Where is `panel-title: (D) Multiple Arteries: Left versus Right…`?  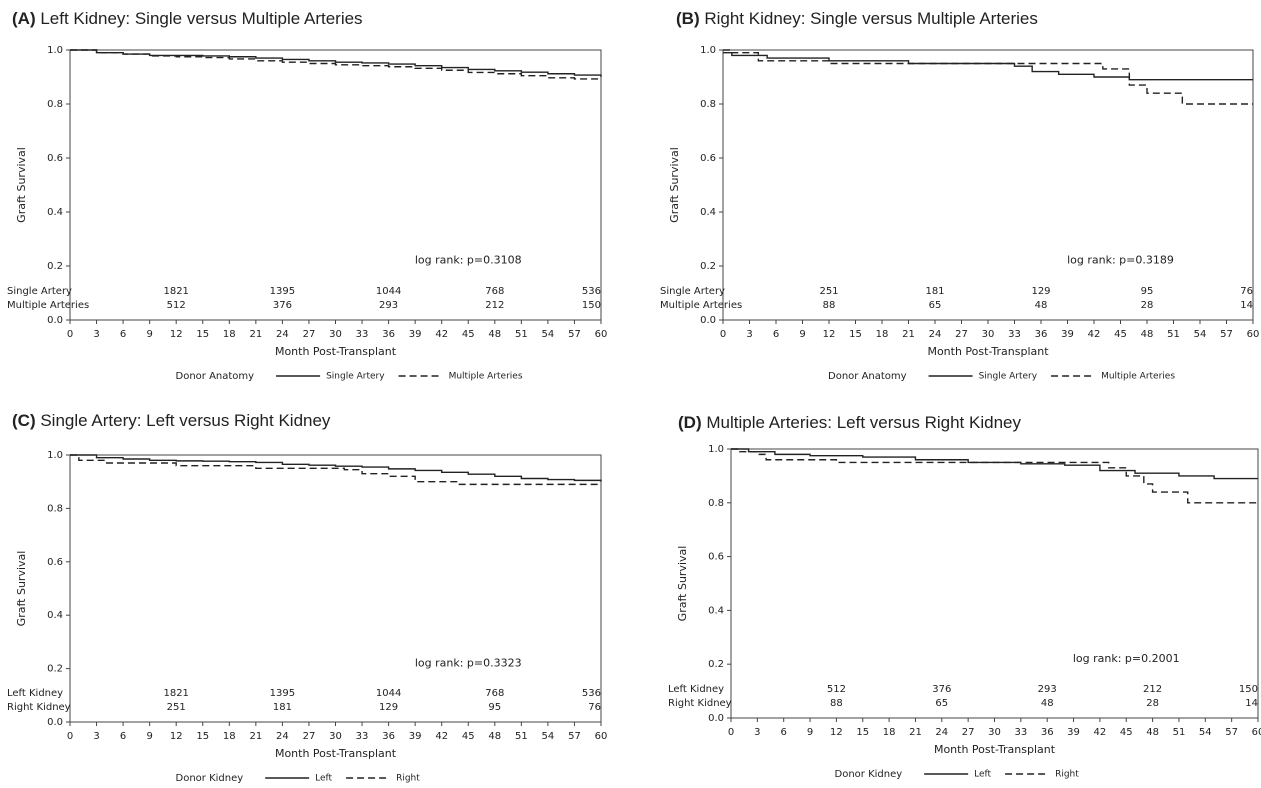 panel-title: (D) Multiple Arteries: Left versus Right… is located at coordinates (849, 422).